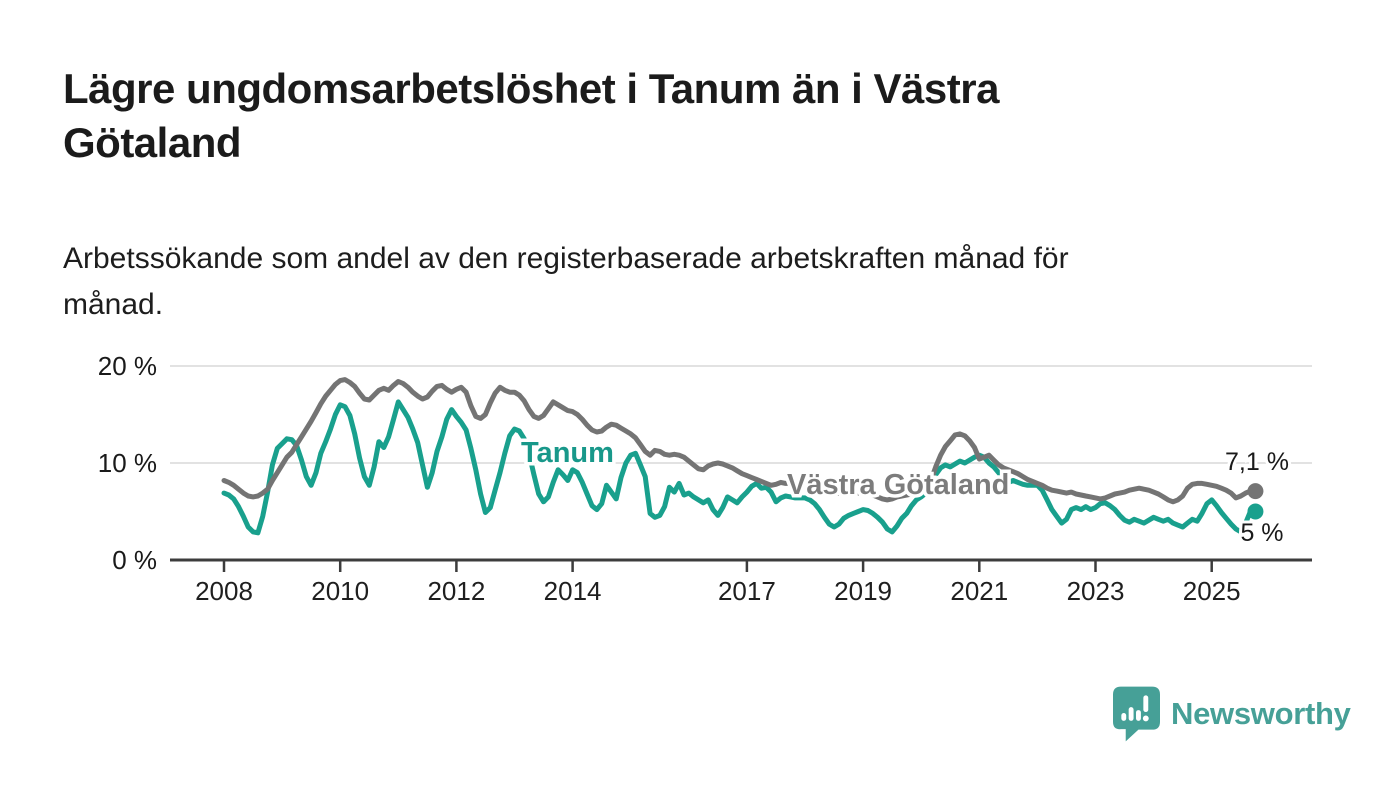  What do you see at coordinates (1257, 462) in the screenshot?
I see `end-value-label-vastra-gotaland: 7,1 %` at bounding box center [1257, 462].